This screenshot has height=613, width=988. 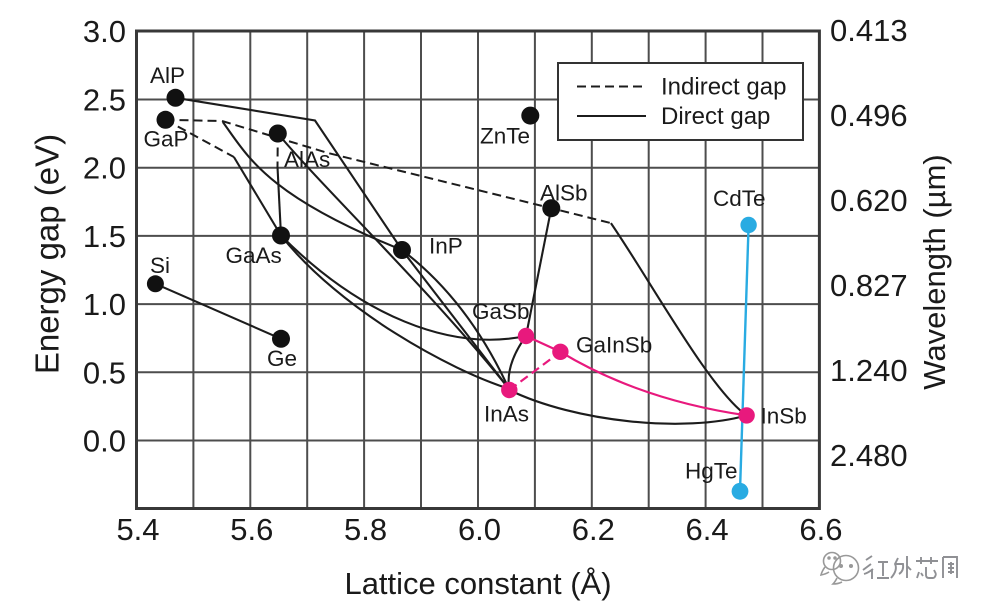 I want to click on svg-text: 6.6, so click(x=820, y=529).